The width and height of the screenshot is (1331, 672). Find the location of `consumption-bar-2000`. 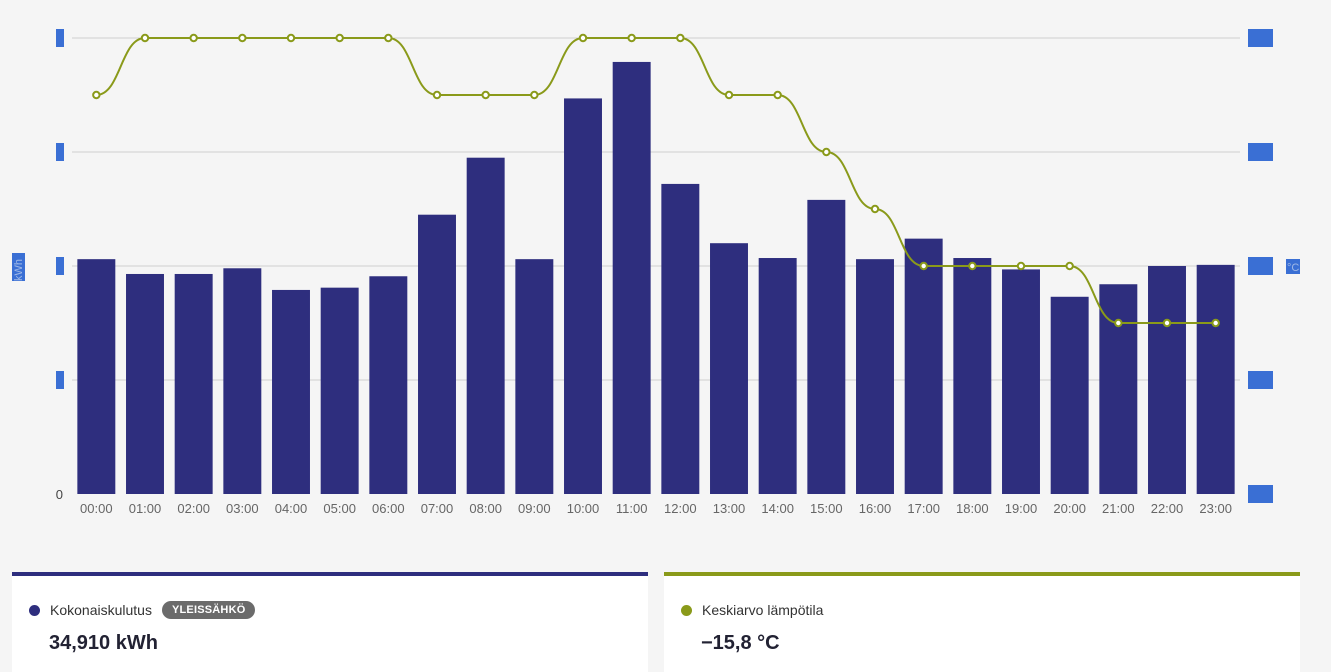

consumption-bar-2000 is located at coordinates (1069, 395).